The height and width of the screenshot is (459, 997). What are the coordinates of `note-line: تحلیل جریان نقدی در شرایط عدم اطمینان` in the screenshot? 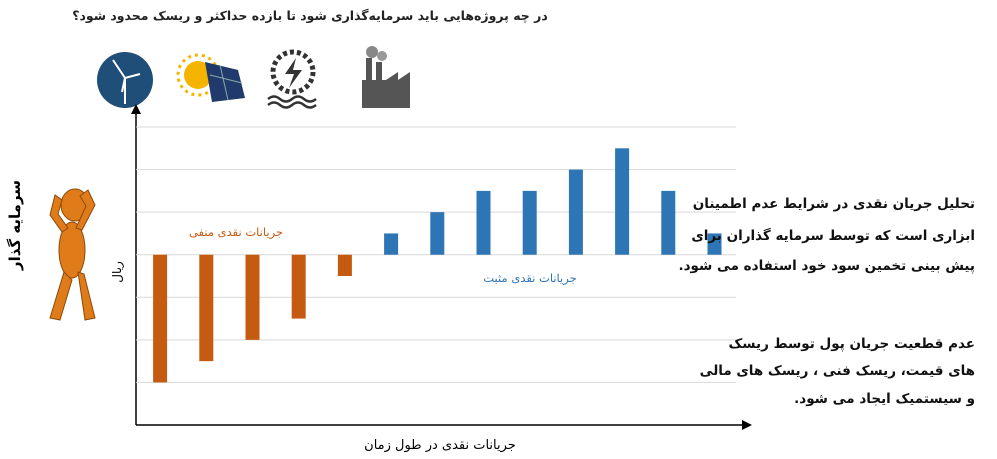 It's located at (833, 204).